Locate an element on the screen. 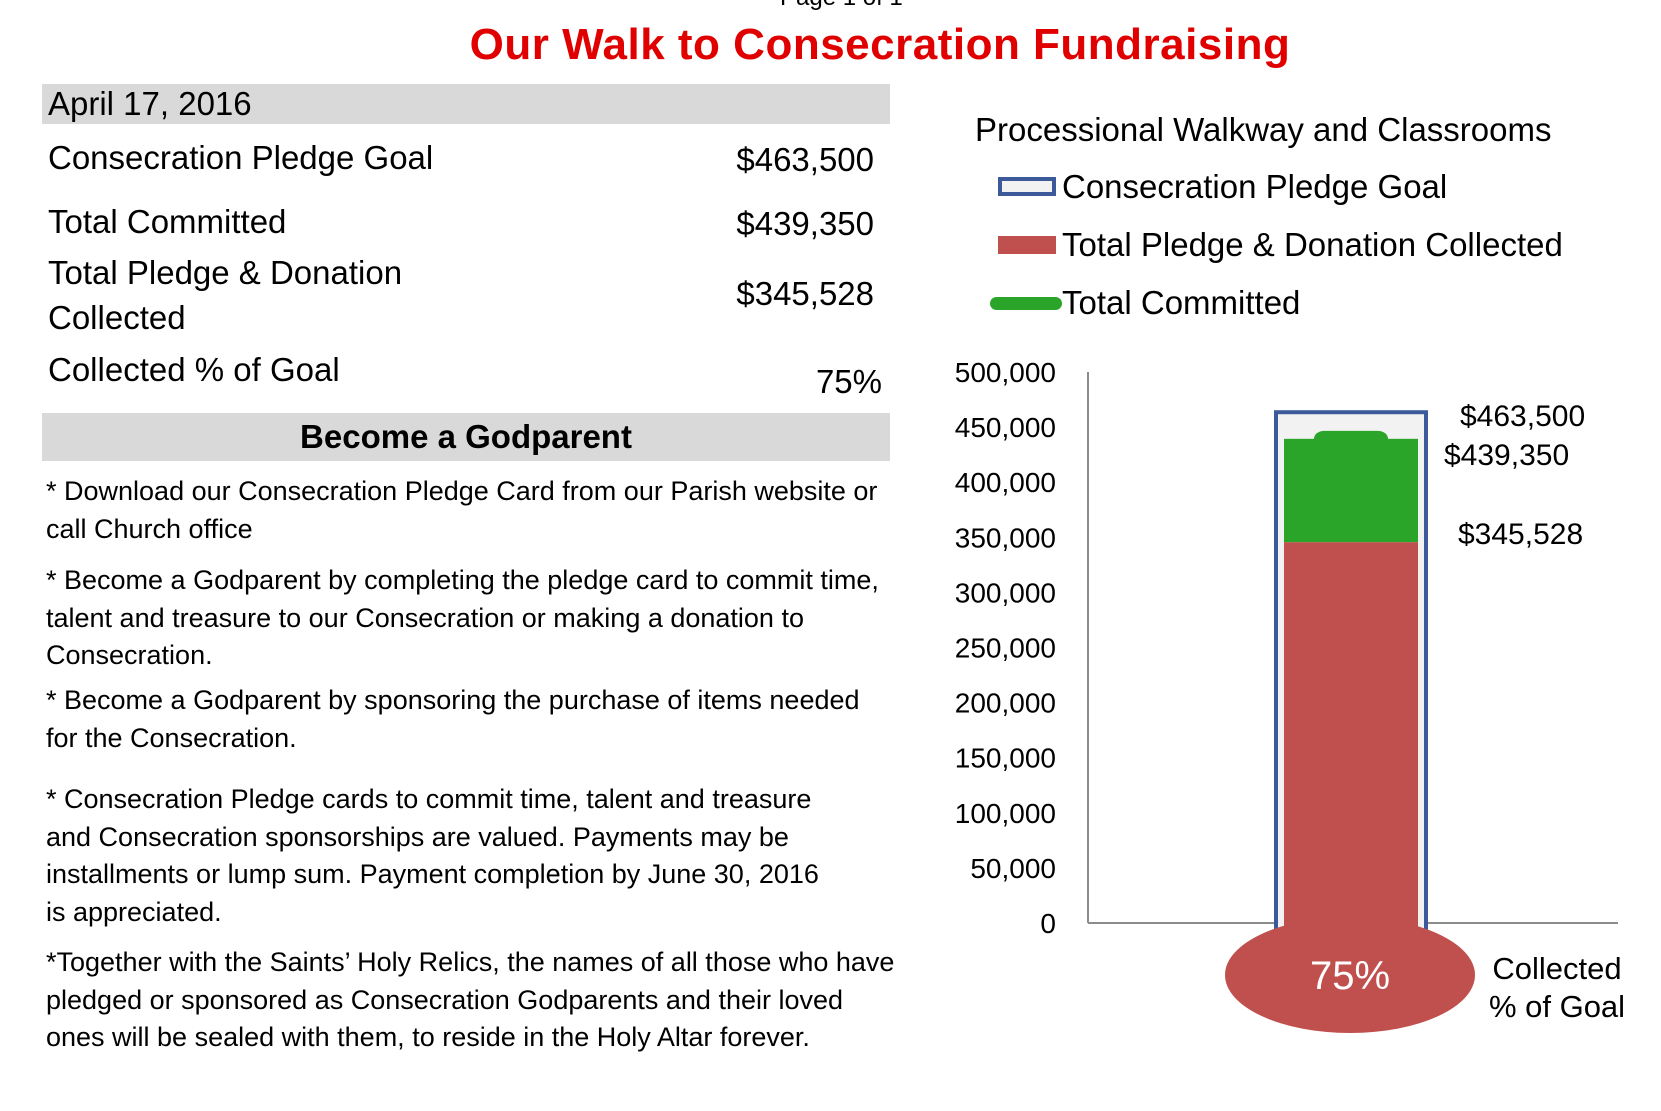 The image size is (1661, 1111). percent-value: 75% is located at coordinates (848, 381).